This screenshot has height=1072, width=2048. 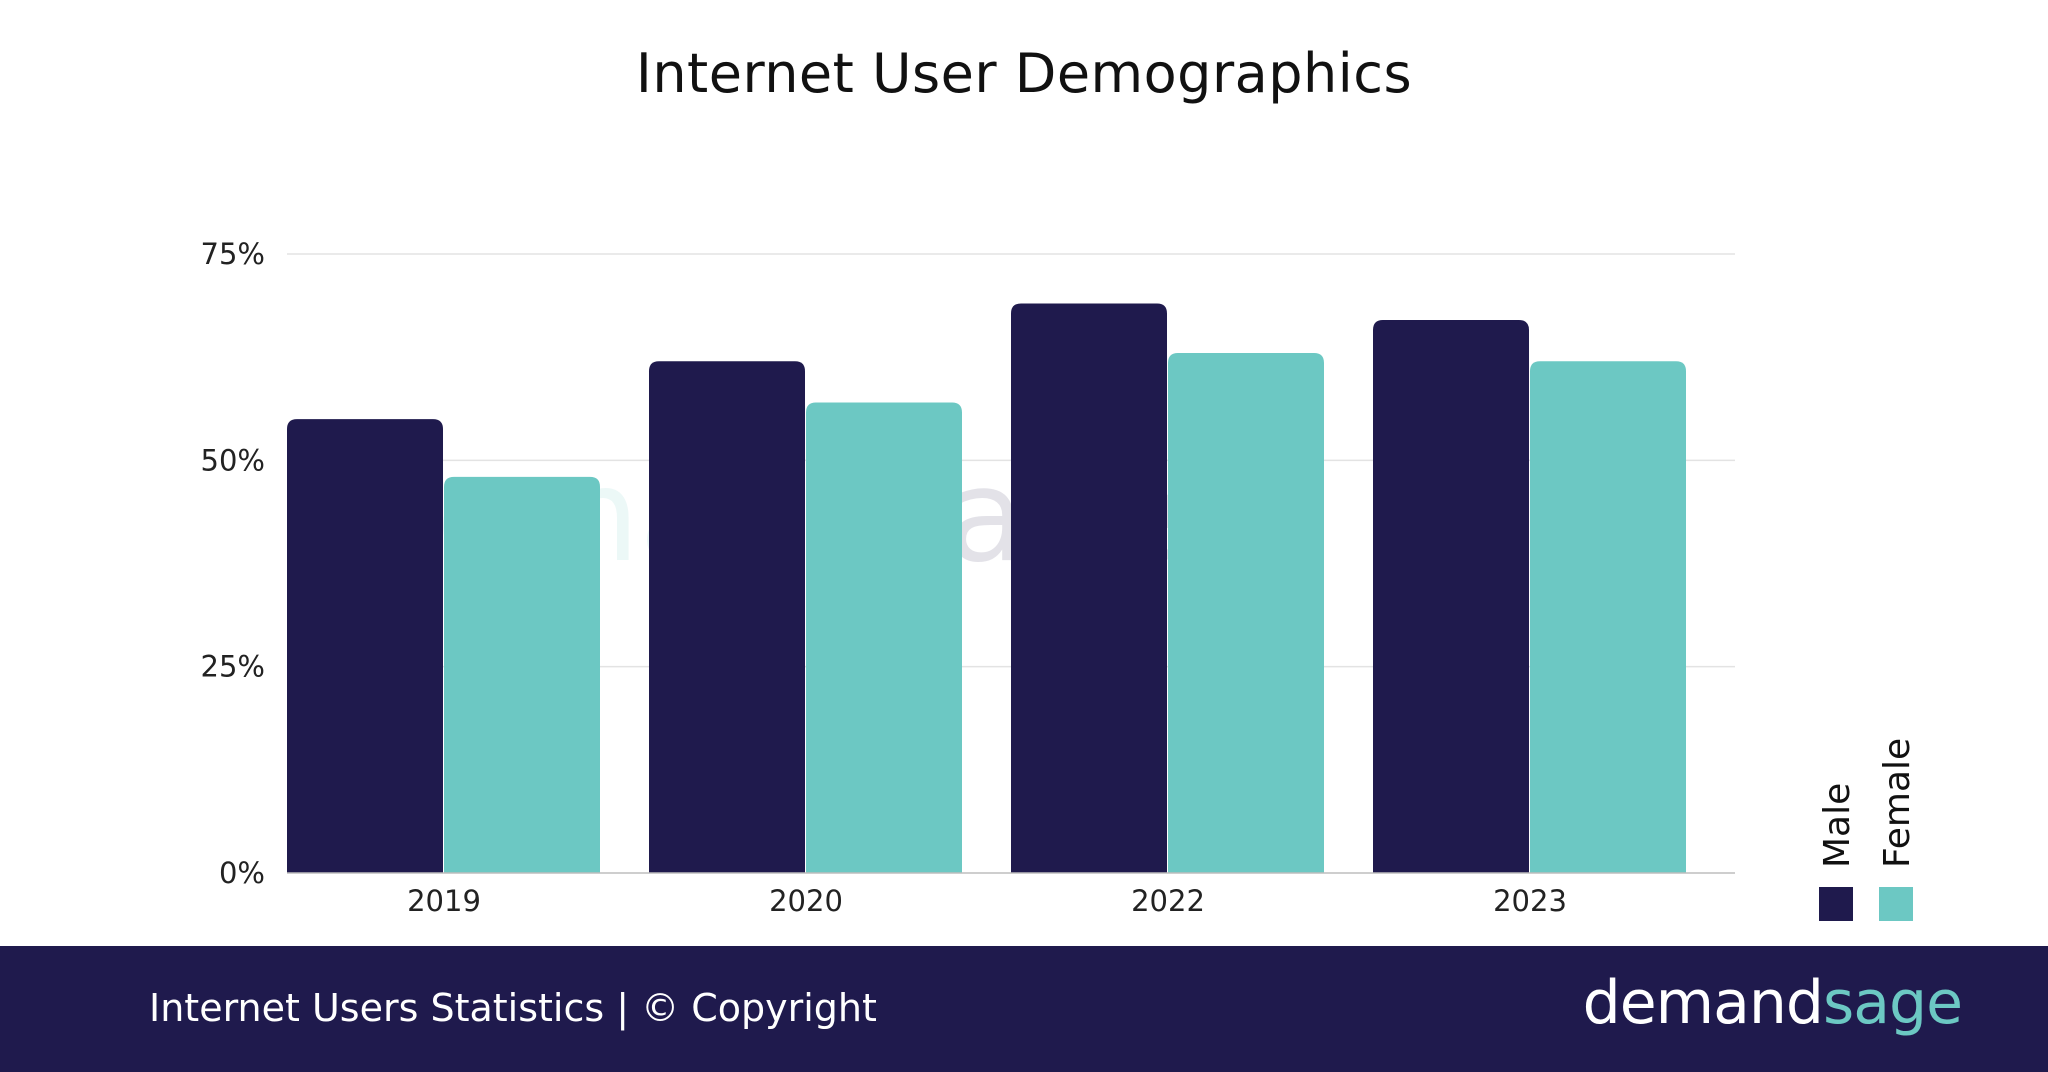 I want to click on legend-swatch-female, so click(x=1896, y=904).